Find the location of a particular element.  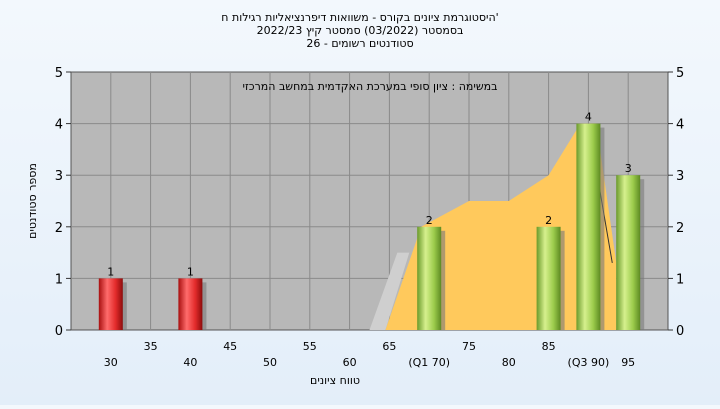

y-tick-label-left: 2 is located at coordinates (59, 228).